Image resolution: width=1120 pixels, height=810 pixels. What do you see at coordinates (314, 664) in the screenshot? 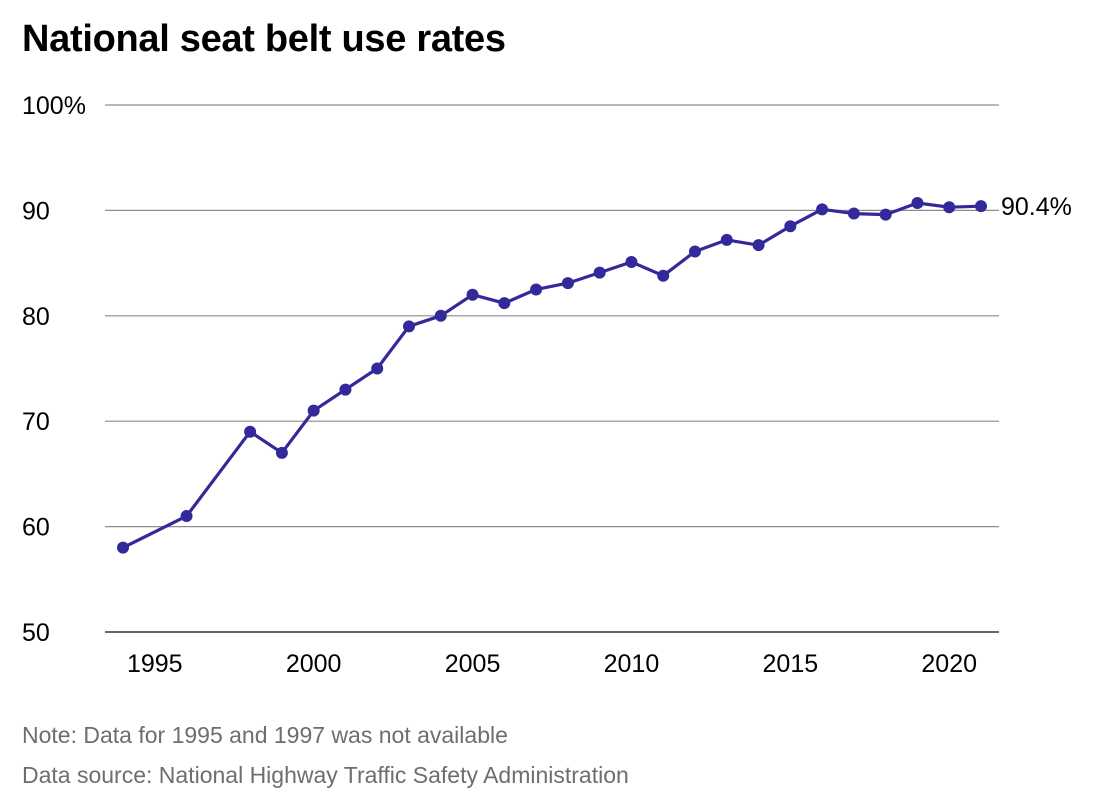
I see `x-tick-label: 2000` at bounding box center [314, 664].